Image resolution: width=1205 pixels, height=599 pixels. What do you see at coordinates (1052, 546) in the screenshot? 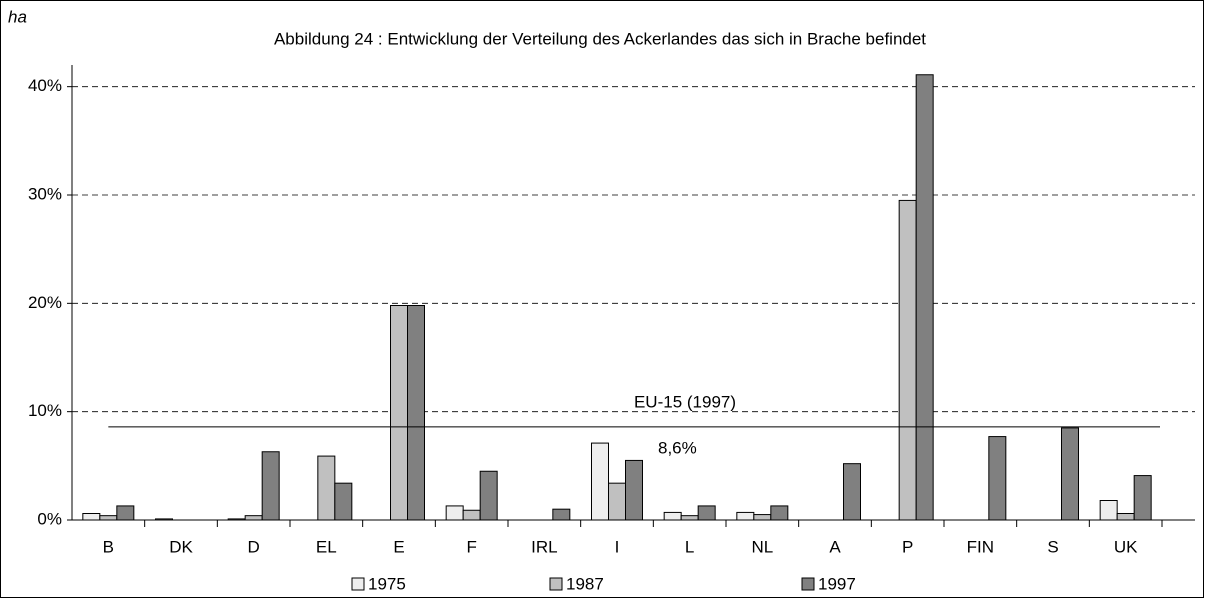
I see `x-tick-label: S` at bounding box center [1052, 546].